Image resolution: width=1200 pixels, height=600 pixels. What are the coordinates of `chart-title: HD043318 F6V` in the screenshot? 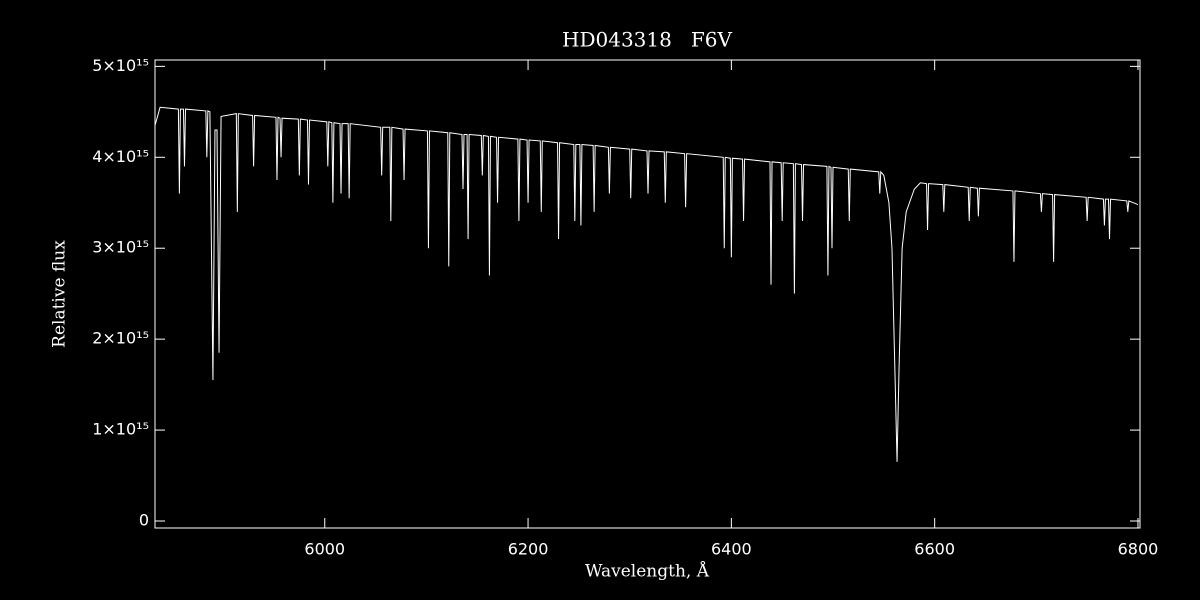 It's located at (647, 40).